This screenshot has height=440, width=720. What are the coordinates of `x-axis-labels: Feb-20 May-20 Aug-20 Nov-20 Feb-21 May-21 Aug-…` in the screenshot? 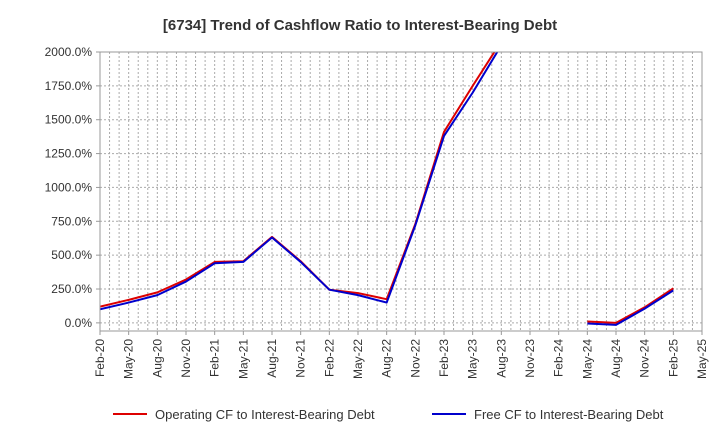 It's located at (401, 359).